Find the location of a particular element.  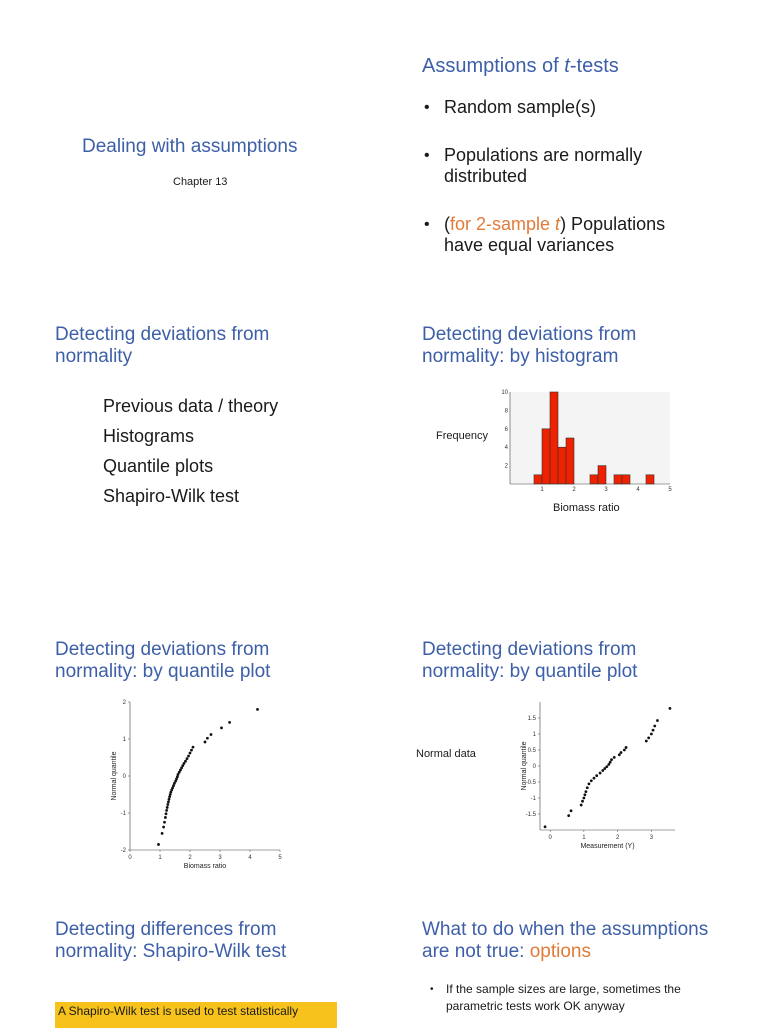

y-tick-label: 1.5 is located at coordinates (532, 719).